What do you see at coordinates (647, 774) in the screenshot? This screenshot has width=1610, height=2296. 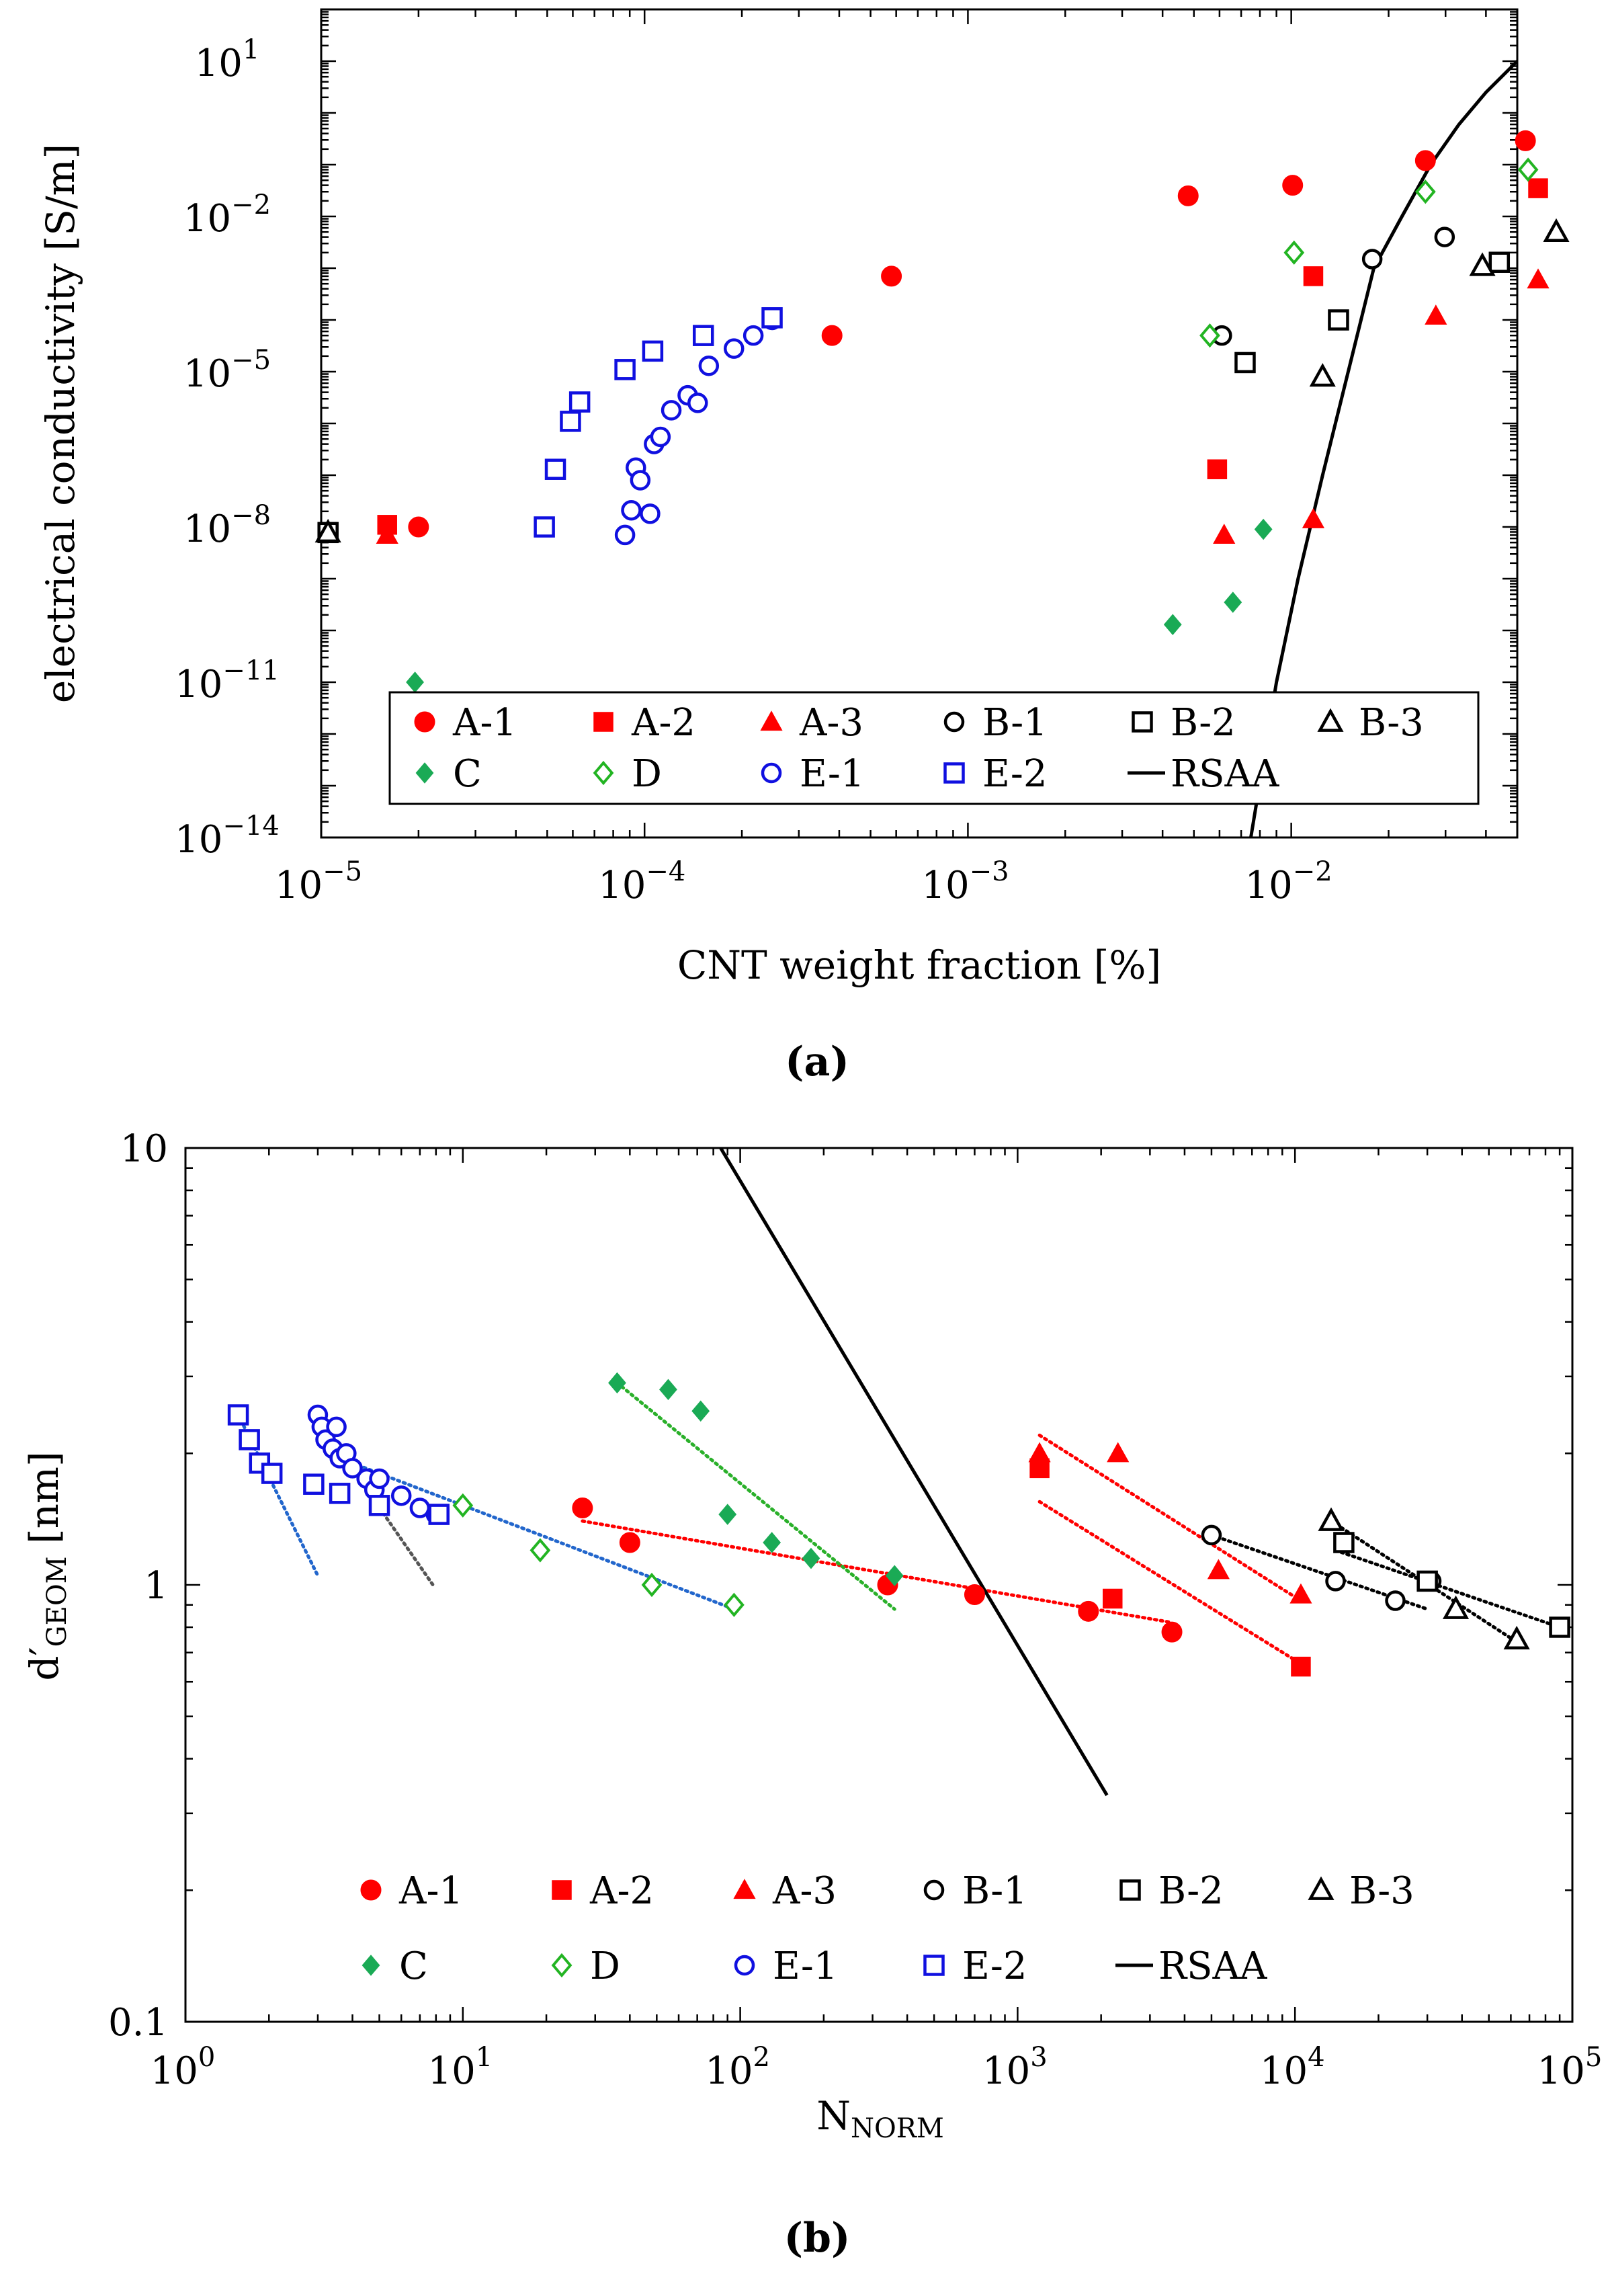 I see `legend-label-d: D` at bounding box center [647, 774].